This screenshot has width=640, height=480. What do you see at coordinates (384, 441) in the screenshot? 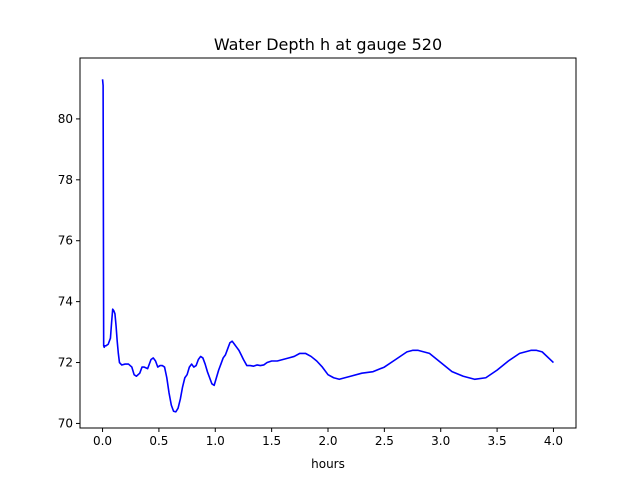
I see `x-tick-label: 2.5` at bounding box center [384, 441].